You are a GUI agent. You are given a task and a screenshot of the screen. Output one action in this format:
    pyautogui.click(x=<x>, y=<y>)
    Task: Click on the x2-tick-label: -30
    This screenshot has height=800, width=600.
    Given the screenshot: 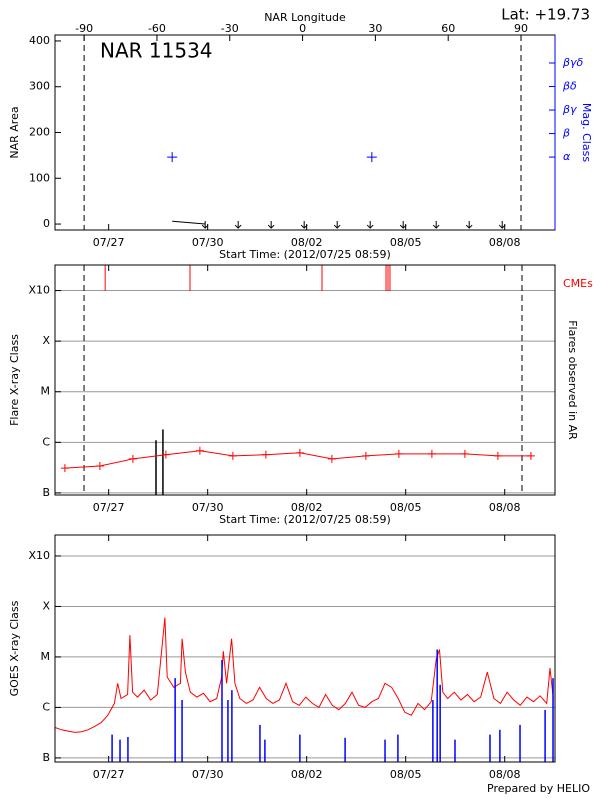 What is the action you would take?
    pyautogui.click(x=230, y=28)
    